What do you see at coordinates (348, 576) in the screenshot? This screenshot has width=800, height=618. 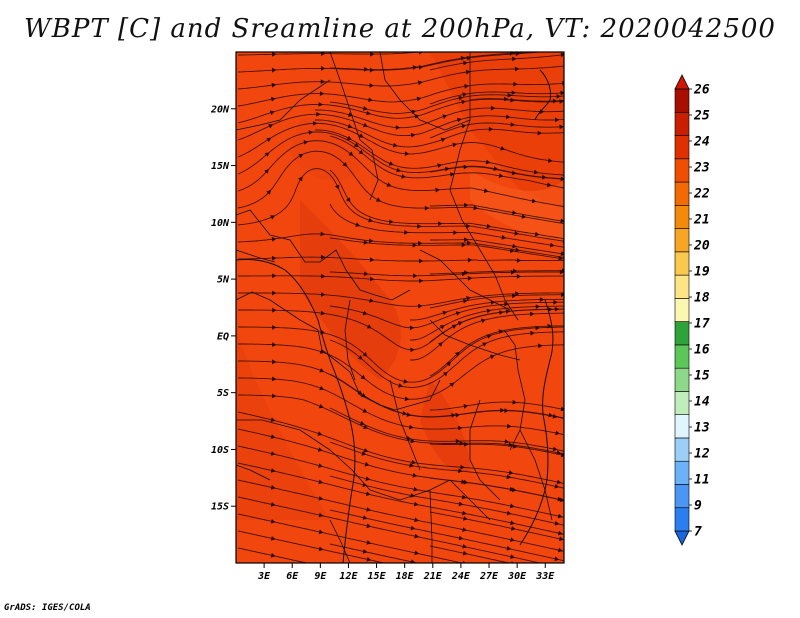 I see `lon-tick-label: 12E` at bounding box center [348, 576].